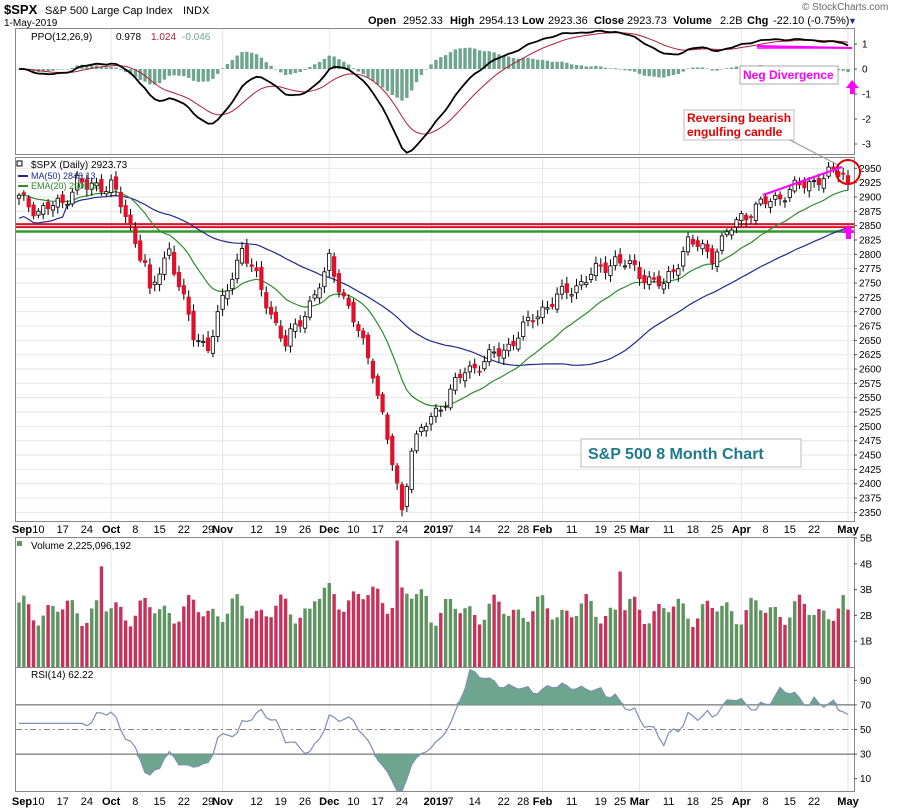 The image size is (900, 811). What do you see at coordinates (450, 802) in the screenshot?
I see `x-axis-label: 7` at bounding box center [450, 802].